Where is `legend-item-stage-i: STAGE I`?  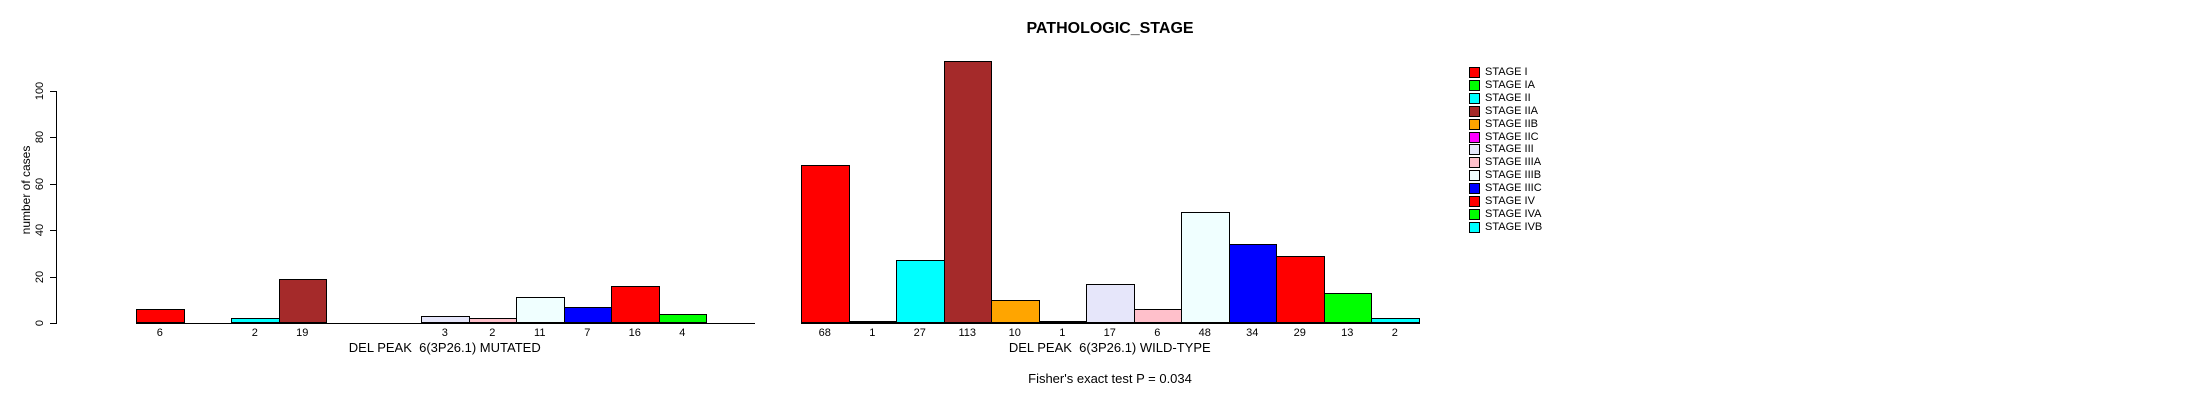 legend-item-stage-i: STAGE I is located at coordinates (1498, 72).